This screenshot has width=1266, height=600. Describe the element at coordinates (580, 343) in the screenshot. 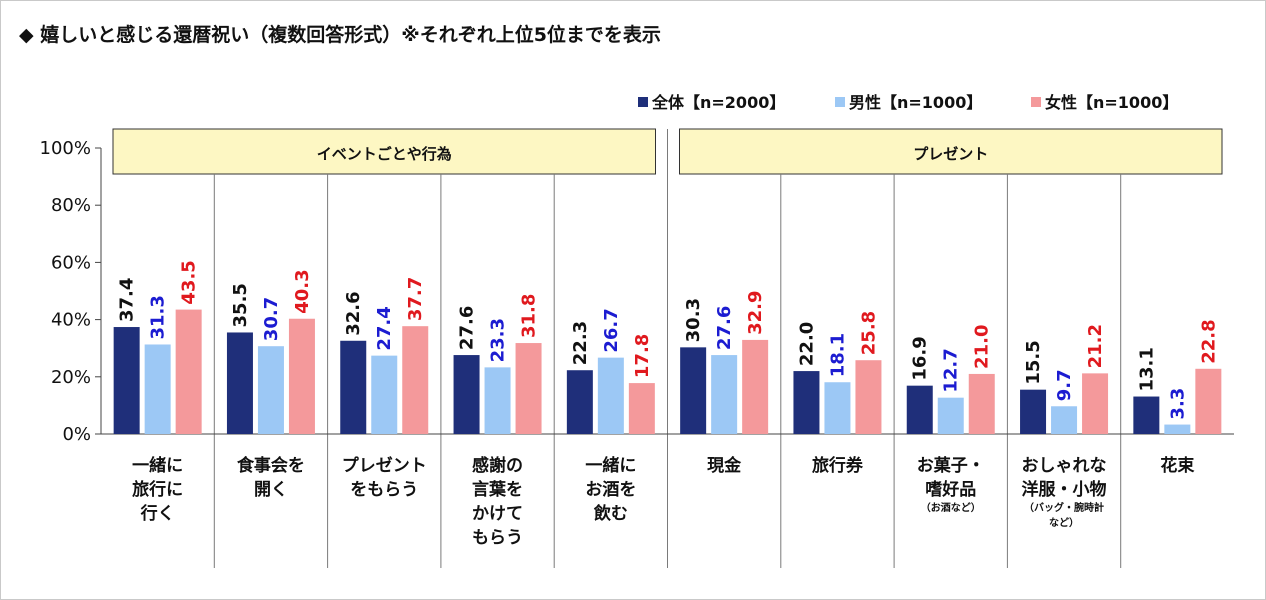

I see `data-label: 22.3` at that location.